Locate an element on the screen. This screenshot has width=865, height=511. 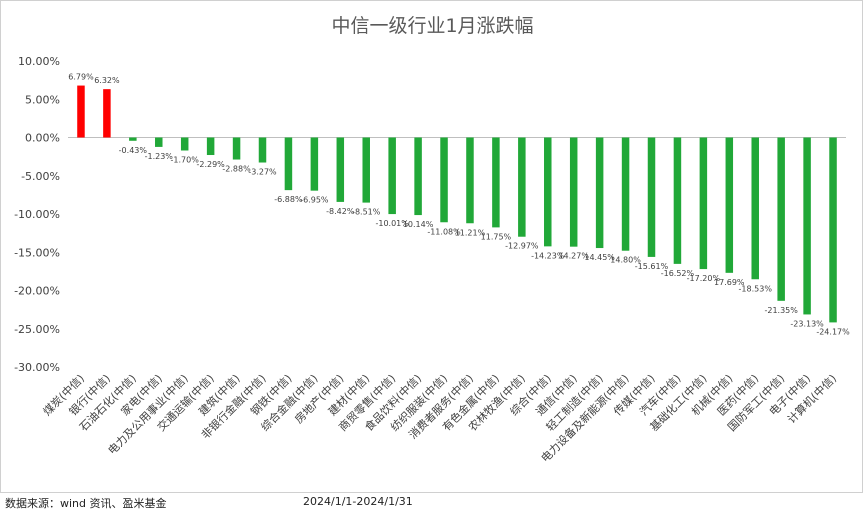
y-tick-label: -20.00% is located at coordinates (37, 291).